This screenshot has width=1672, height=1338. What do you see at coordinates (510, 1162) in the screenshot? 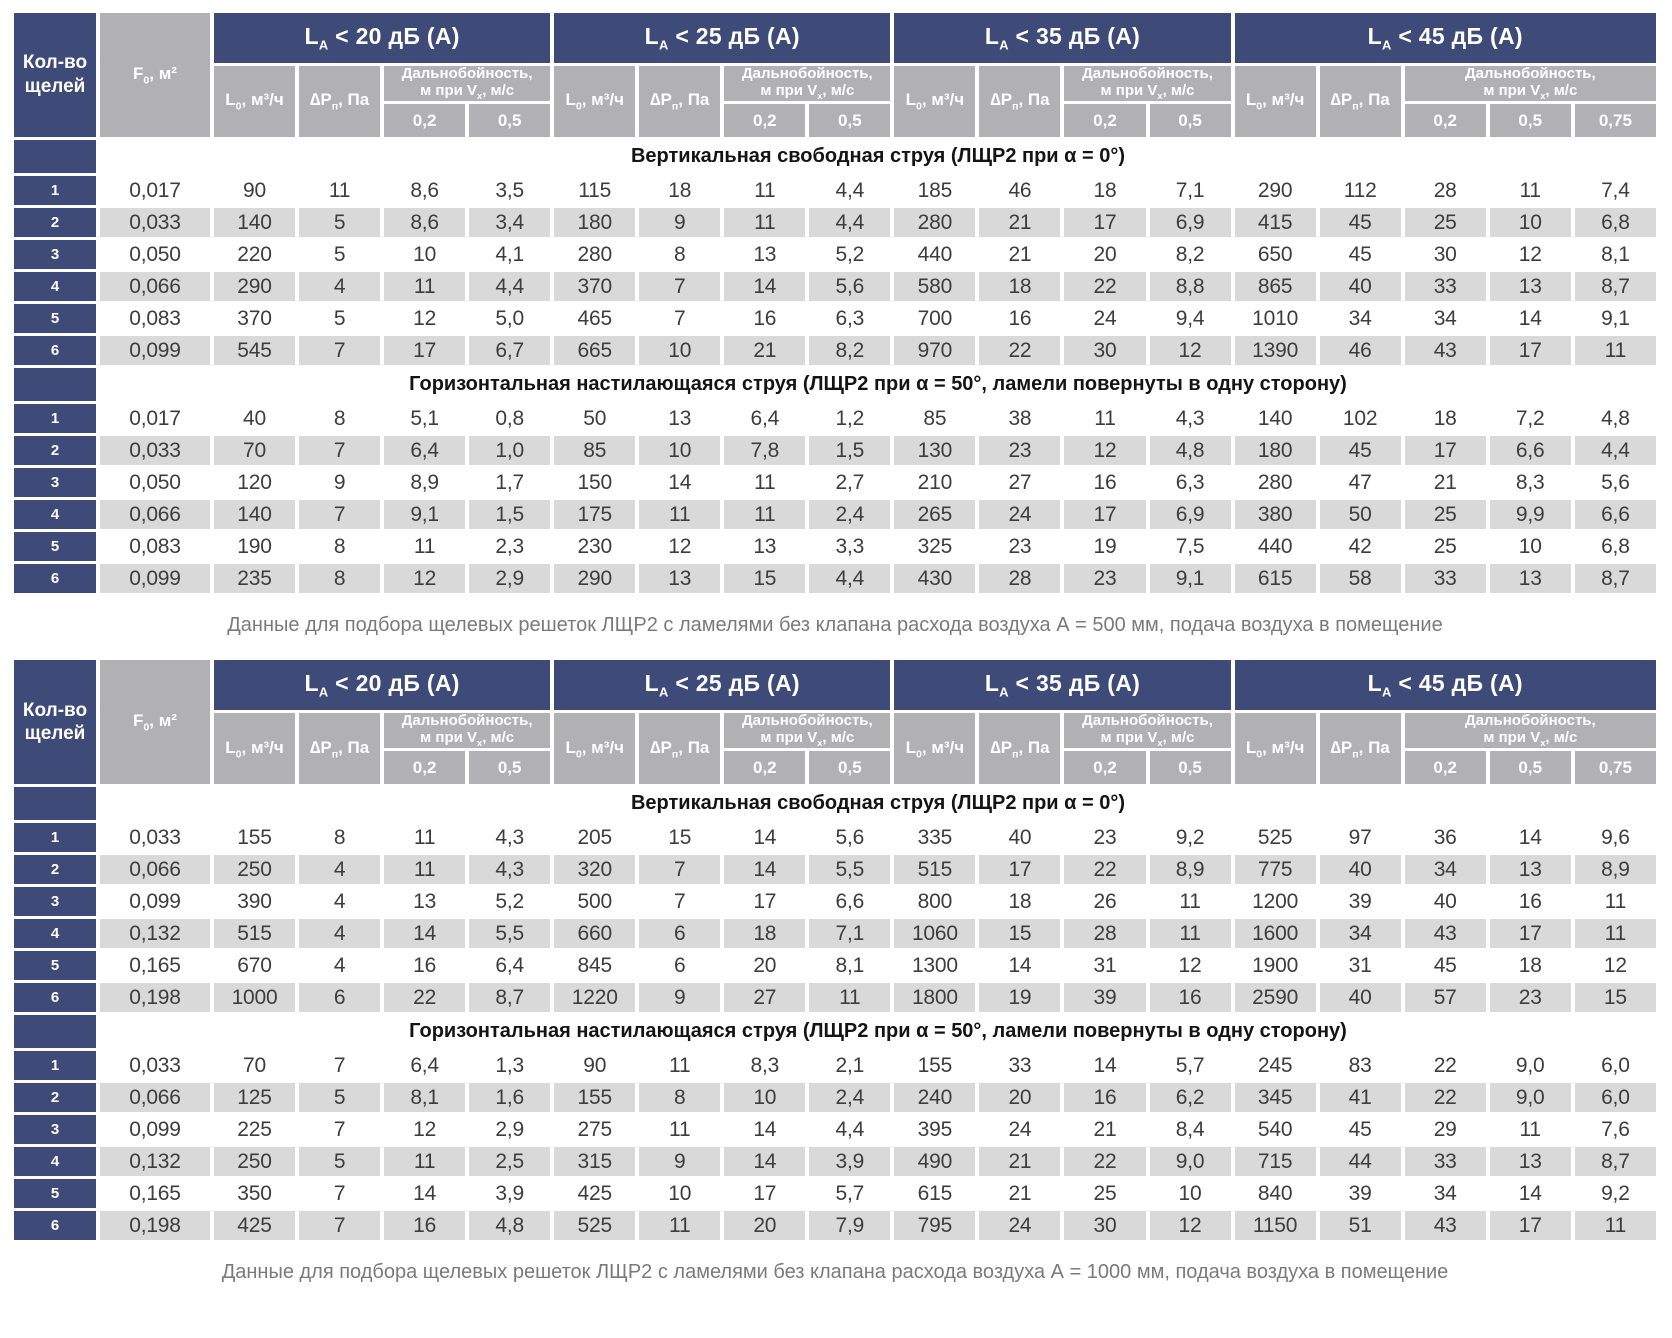
I see `data-cell: 2,5` at bounding box center [510, 1162].